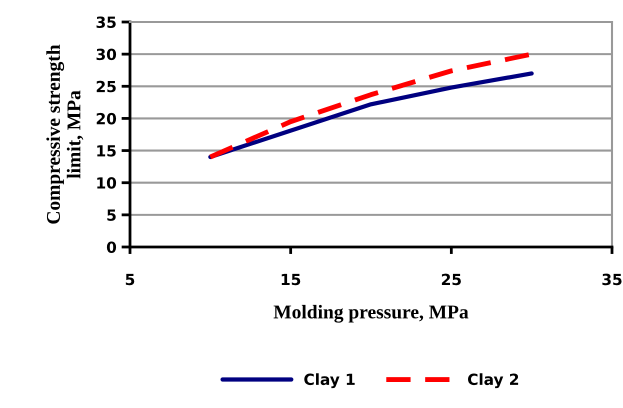 This screenshot has width=623, height=408. Describe the element at coordinates (106, 86) in the screenshot. I see `y-tick-label: 25` at that location.